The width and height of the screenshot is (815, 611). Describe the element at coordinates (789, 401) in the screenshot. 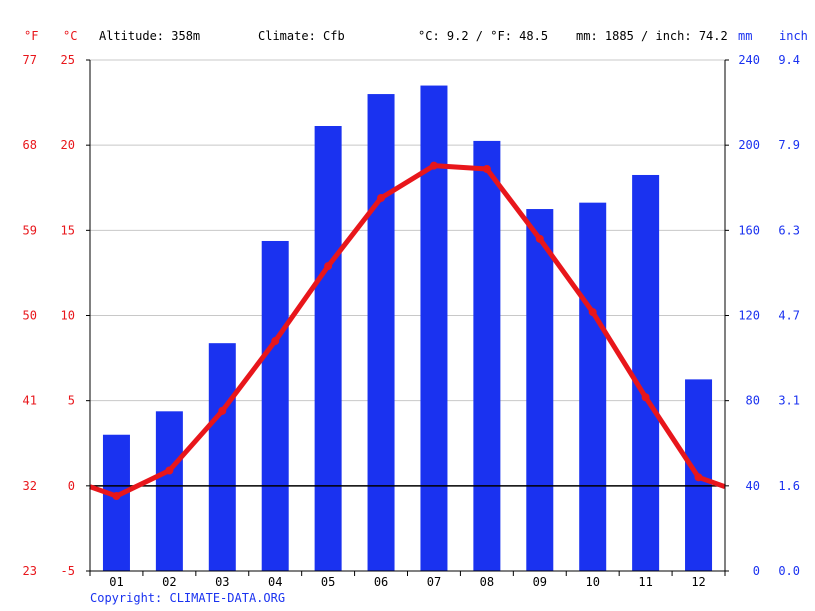

I see `inch-tick-label: 3.1` at that location.